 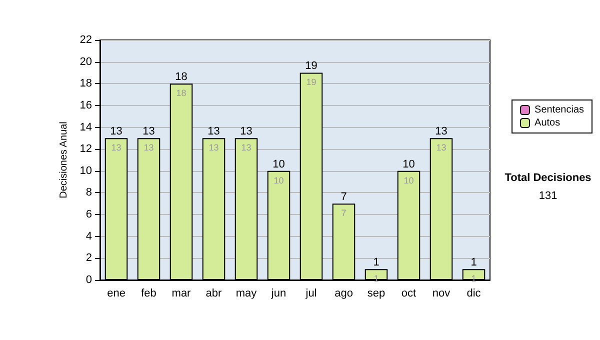 I want to click on x-tick-label: ene, so click(x=116, y=294).